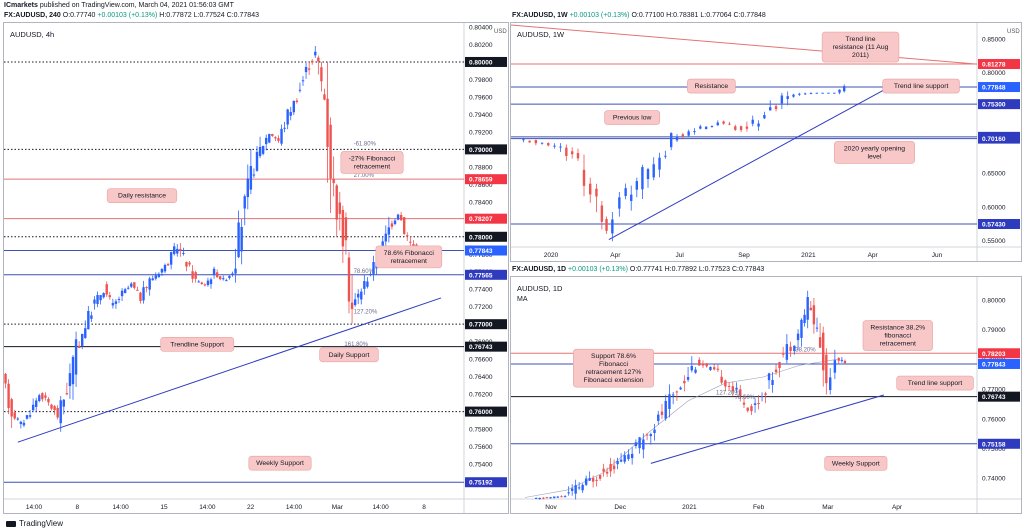 The image size is (1024, 532). I want to click on level-price-label: 0.77843, so click(481, 251).